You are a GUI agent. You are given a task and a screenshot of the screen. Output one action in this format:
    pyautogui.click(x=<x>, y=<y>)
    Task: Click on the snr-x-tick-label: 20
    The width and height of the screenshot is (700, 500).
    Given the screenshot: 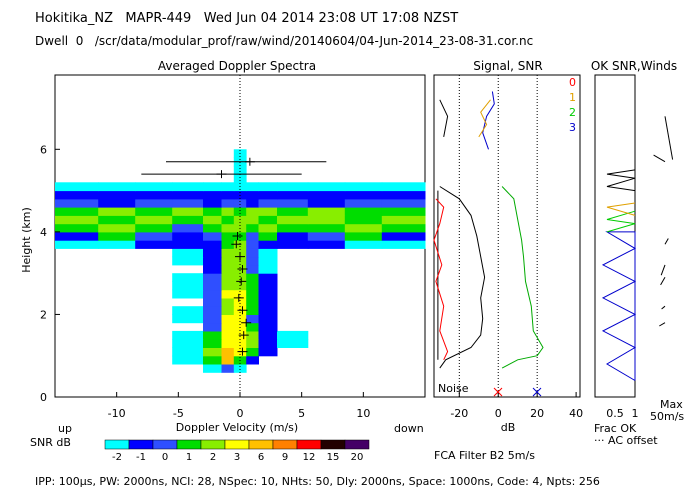 What is the action you would take?
    pyautogui.click(x=537, y=413)
    